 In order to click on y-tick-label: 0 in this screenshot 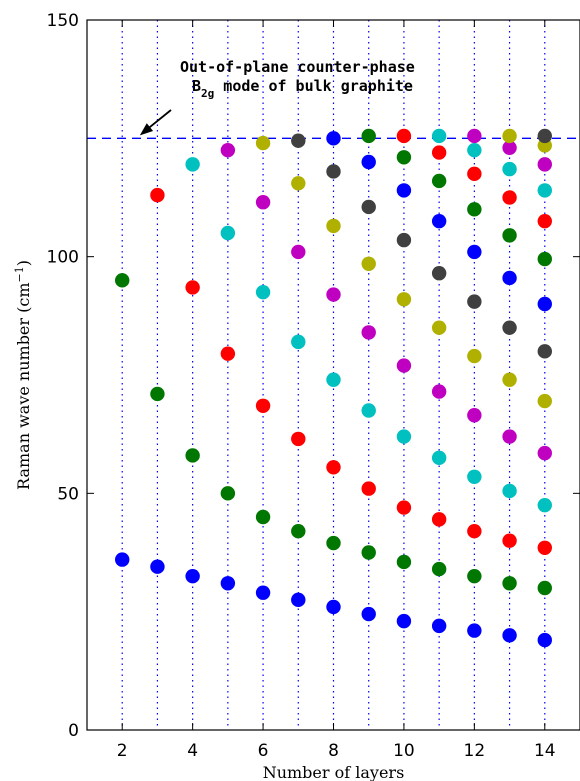, I will do `click(73, 731)`.